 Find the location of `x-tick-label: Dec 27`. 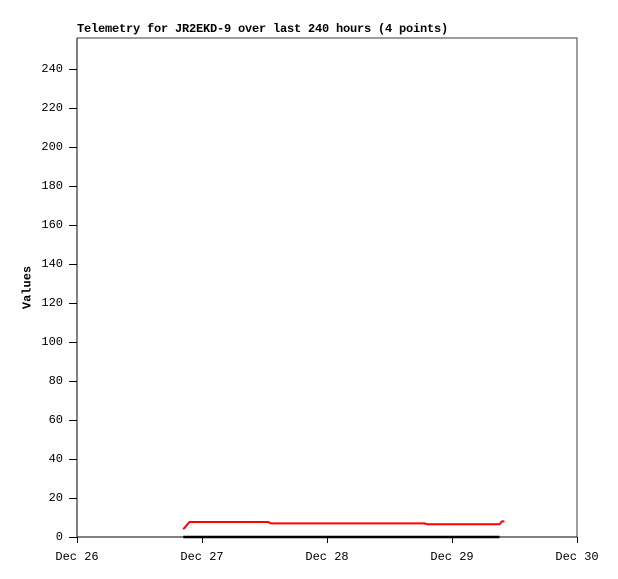

x-tick-label: Dec 27 is located at coordinates (202, 557).